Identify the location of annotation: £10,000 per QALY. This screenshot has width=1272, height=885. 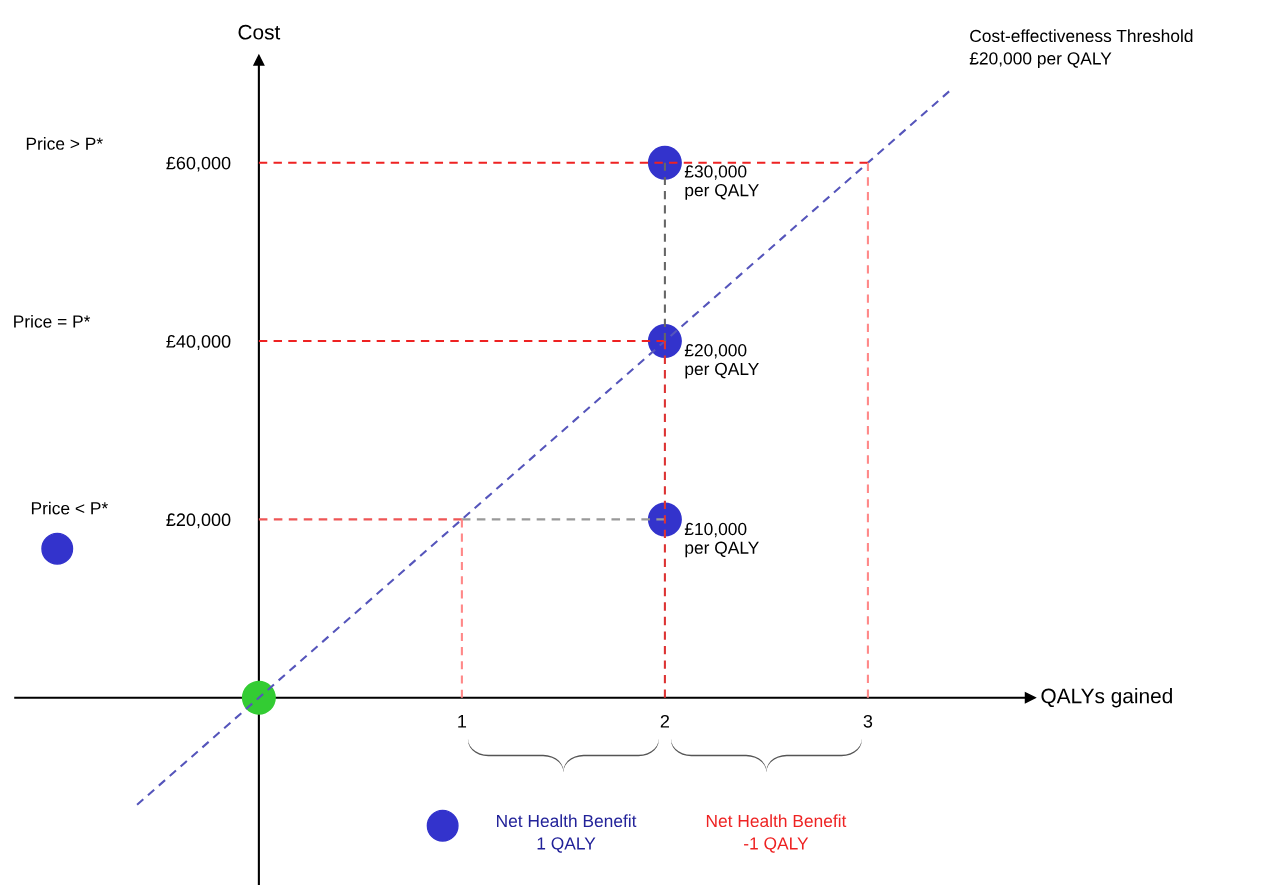
(721, 540).